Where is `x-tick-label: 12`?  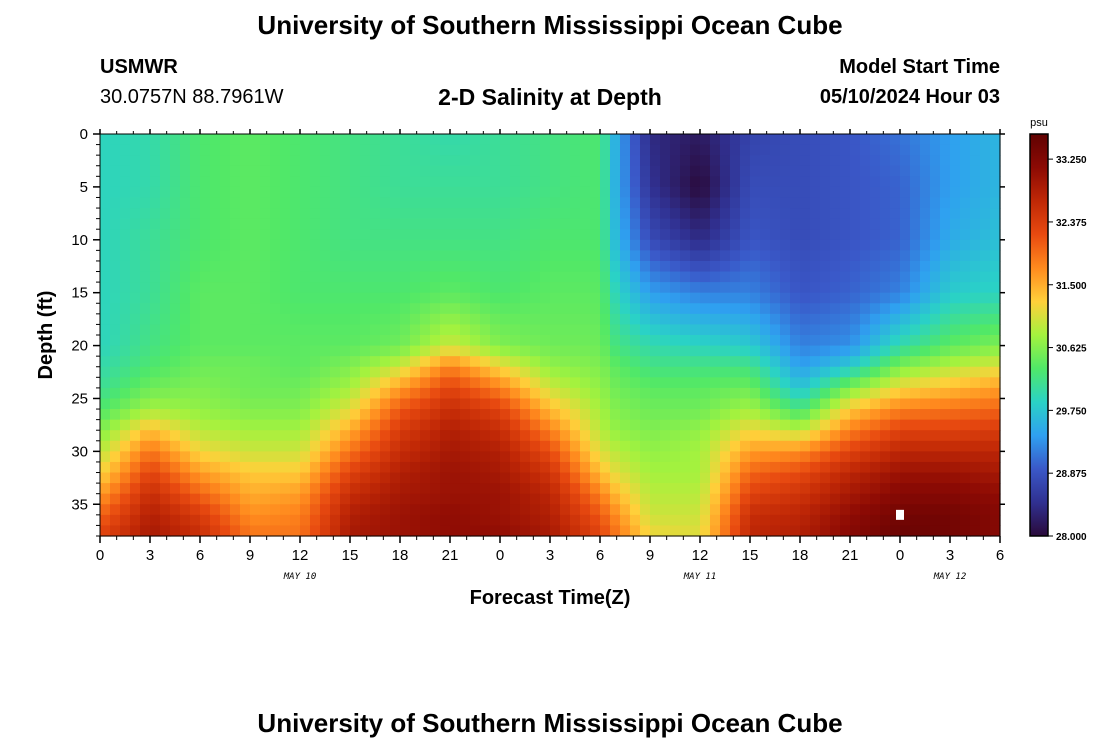 x-tick-label: 12 is located at coordinates (300, 555).